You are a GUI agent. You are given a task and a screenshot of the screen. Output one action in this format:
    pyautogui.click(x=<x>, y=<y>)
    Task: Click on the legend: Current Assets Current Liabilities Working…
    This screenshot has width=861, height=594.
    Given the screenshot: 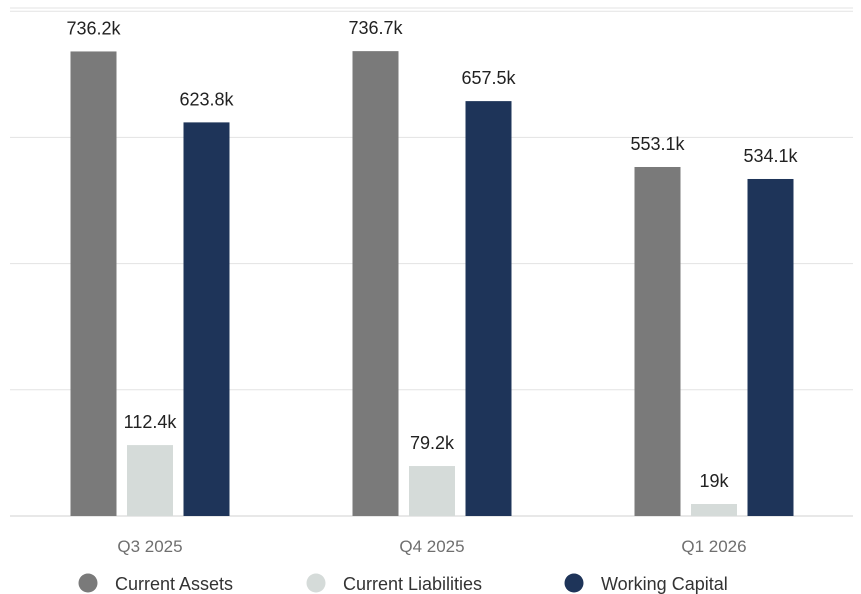 What is the action you would take?
    pyautogui.click(x=403, y=583)
    